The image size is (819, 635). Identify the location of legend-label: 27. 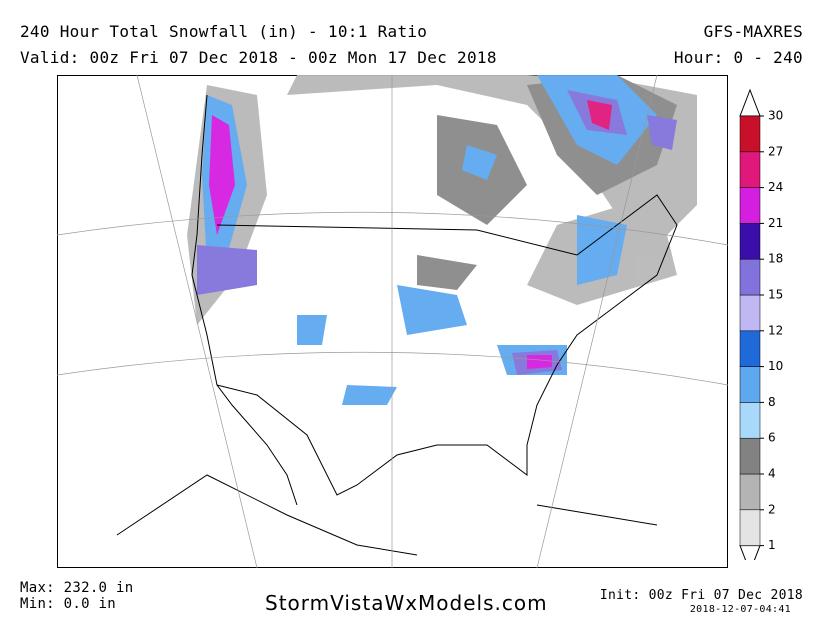
(775, 151).